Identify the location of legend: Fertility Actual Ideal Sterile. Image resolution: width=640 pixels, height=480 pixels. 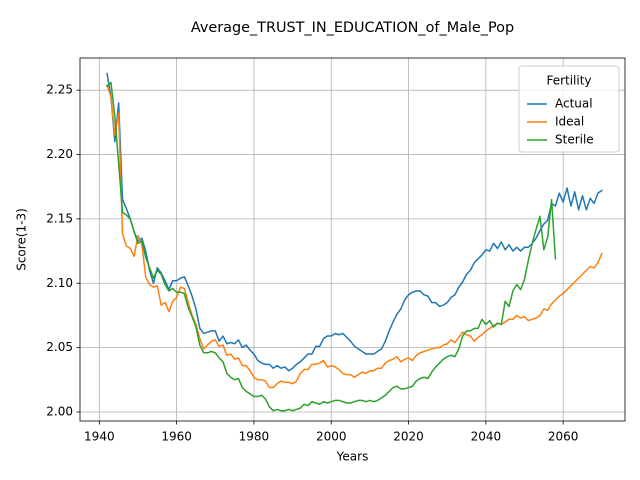
(569, 109).